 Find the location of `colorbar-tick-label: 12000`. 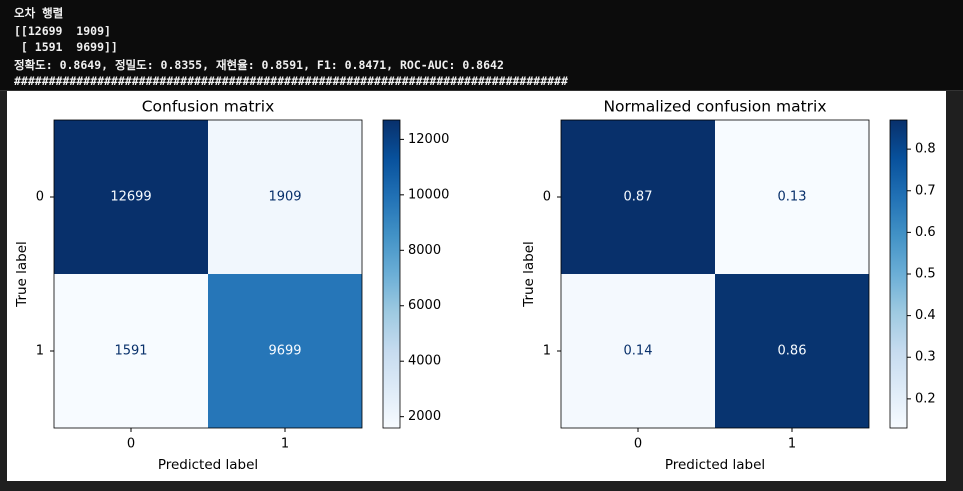

colorbar-tick-label: 12000 is located at coordinates (428, 139).